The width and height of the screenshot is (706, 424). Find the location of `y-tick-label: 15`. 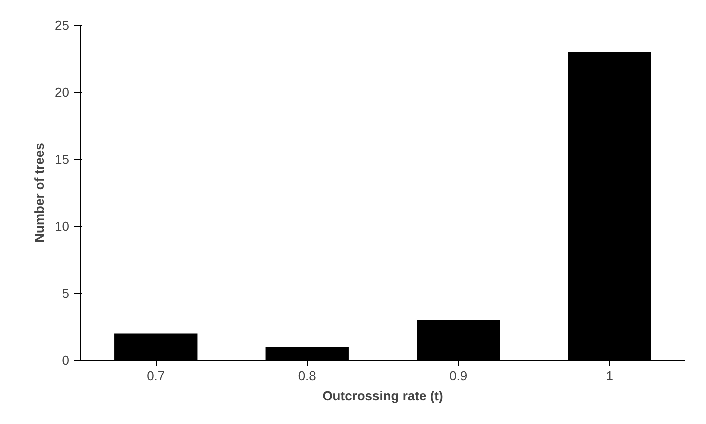

y-tick-label: 15 is located at coordinates (62, 159).